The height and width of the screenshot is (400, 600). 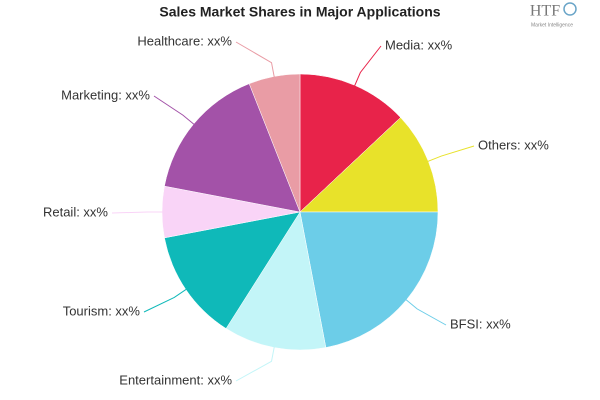 I want to click on logo-subtitle: Market Intelligence, so click(x=552, y=25).